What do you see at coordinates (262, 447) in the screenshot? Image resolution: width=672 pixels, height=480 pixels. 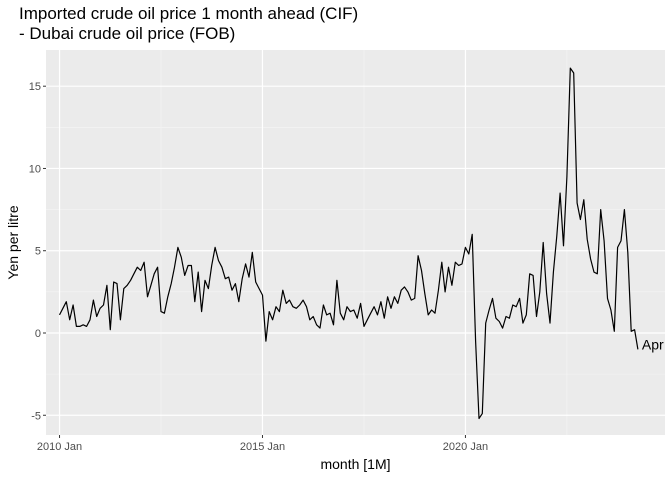 I see `x-tick-label: 2015 Jan` at bounding box center [262, 447].